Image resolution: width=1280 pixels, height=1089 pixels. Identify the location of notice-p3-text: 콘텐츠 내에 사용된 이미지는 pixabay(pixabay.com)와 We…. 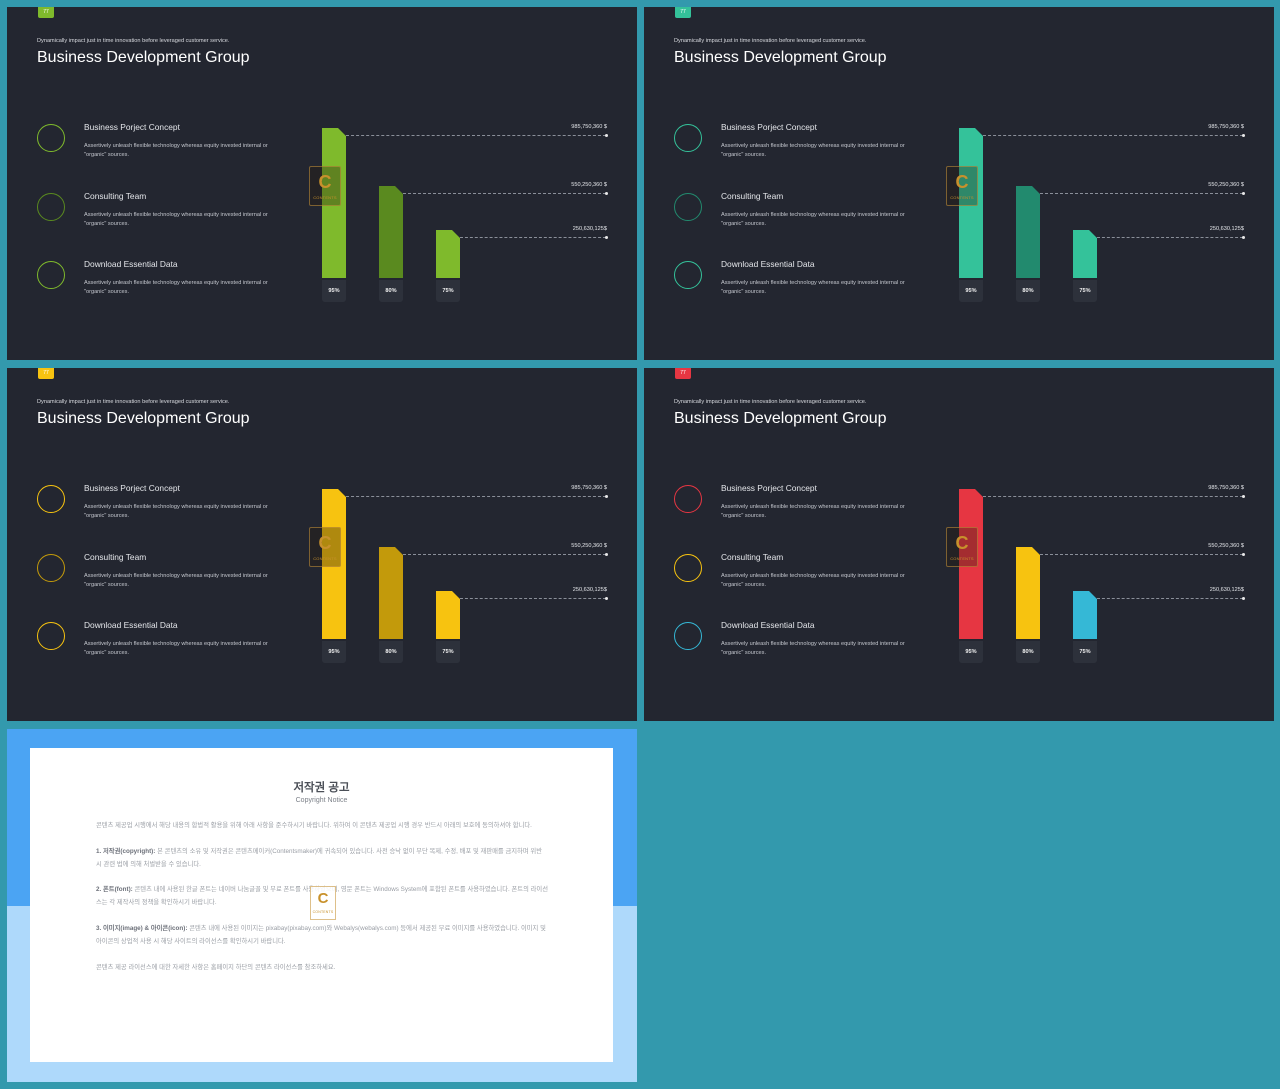
(321, 934).